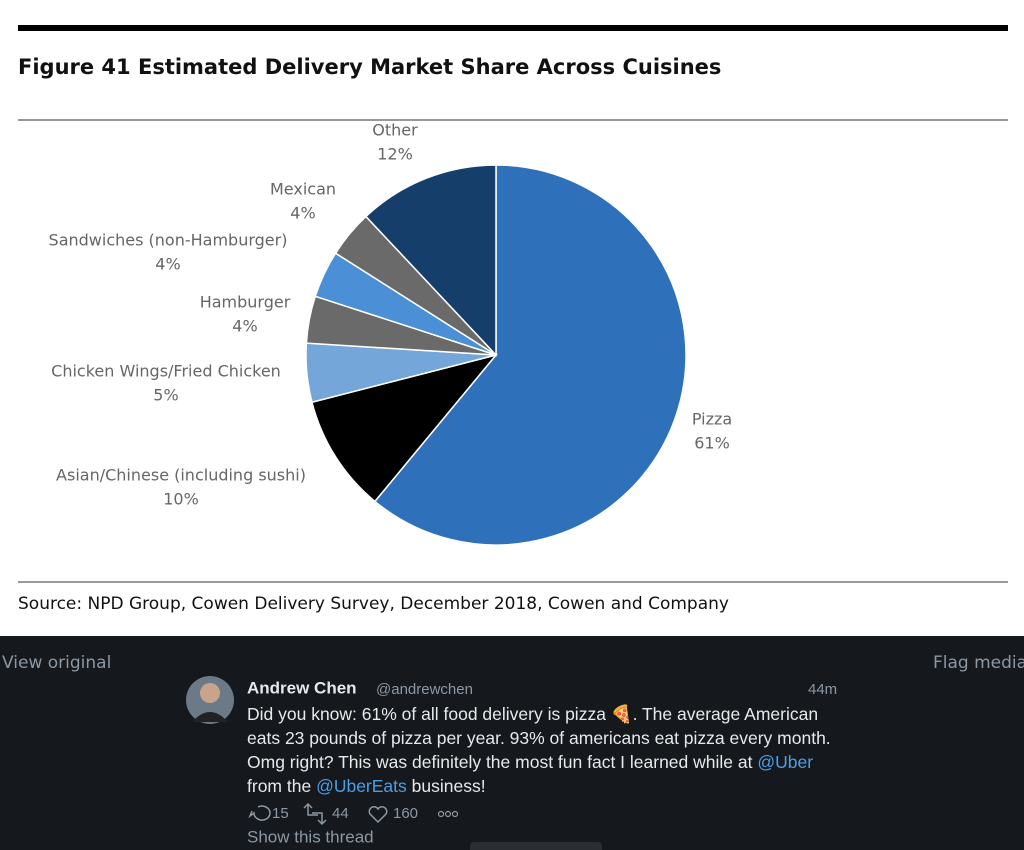 Image resolution: width=1024 pixels, height=850 pixels. Describe the element at coordinates (446, 786) in the screenshot. I see `text: business!` at that location.